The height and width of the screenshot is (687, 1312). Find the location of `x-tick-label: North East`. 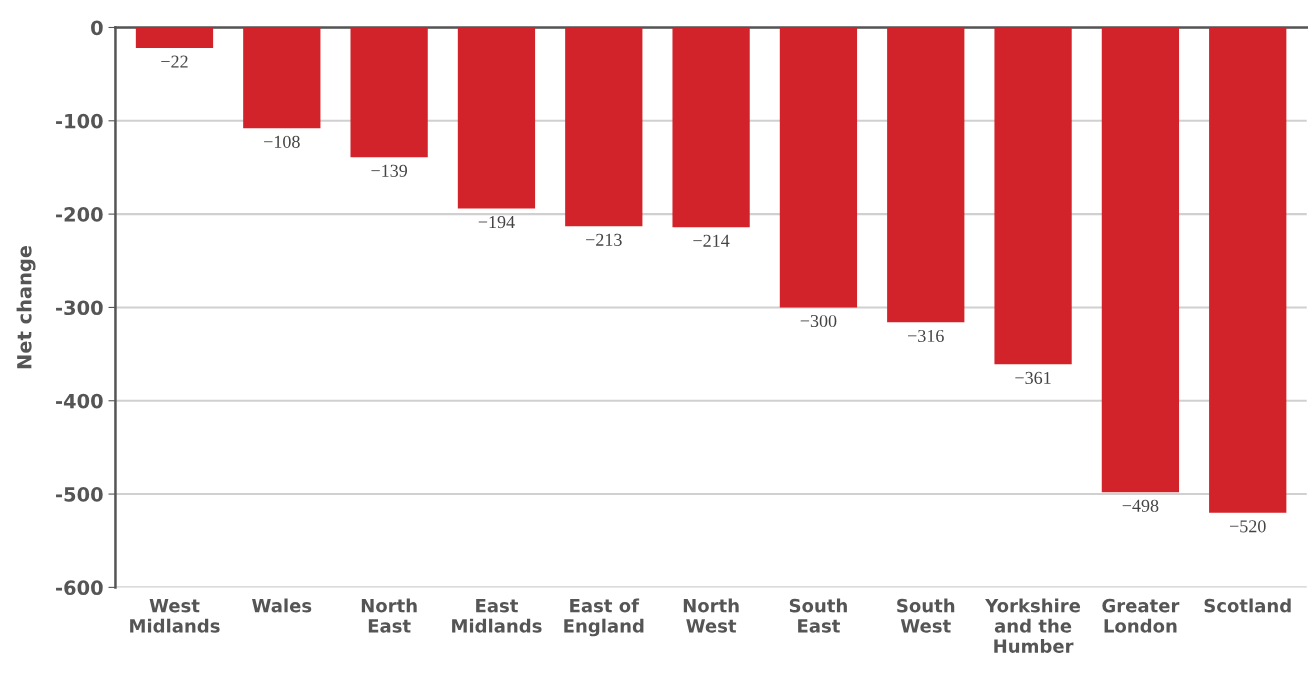

x-tick-label: North East is located at coordinates (389, 615).